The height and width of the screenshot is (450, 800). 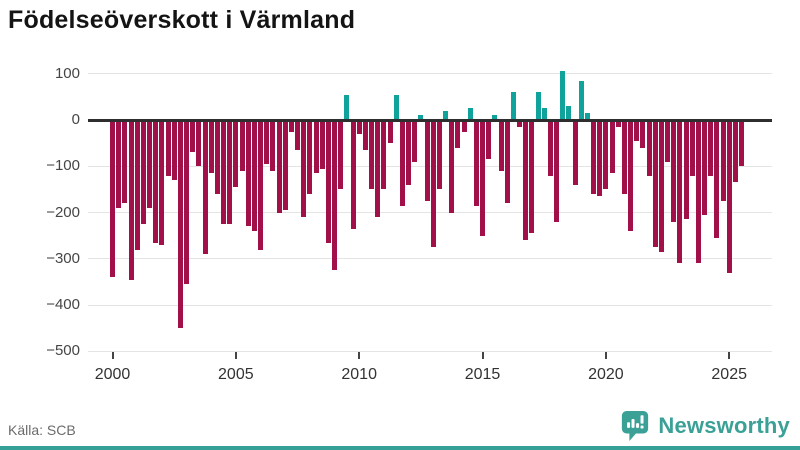 I want to click on bar-2018-Q1, so click(x=556, y=171).